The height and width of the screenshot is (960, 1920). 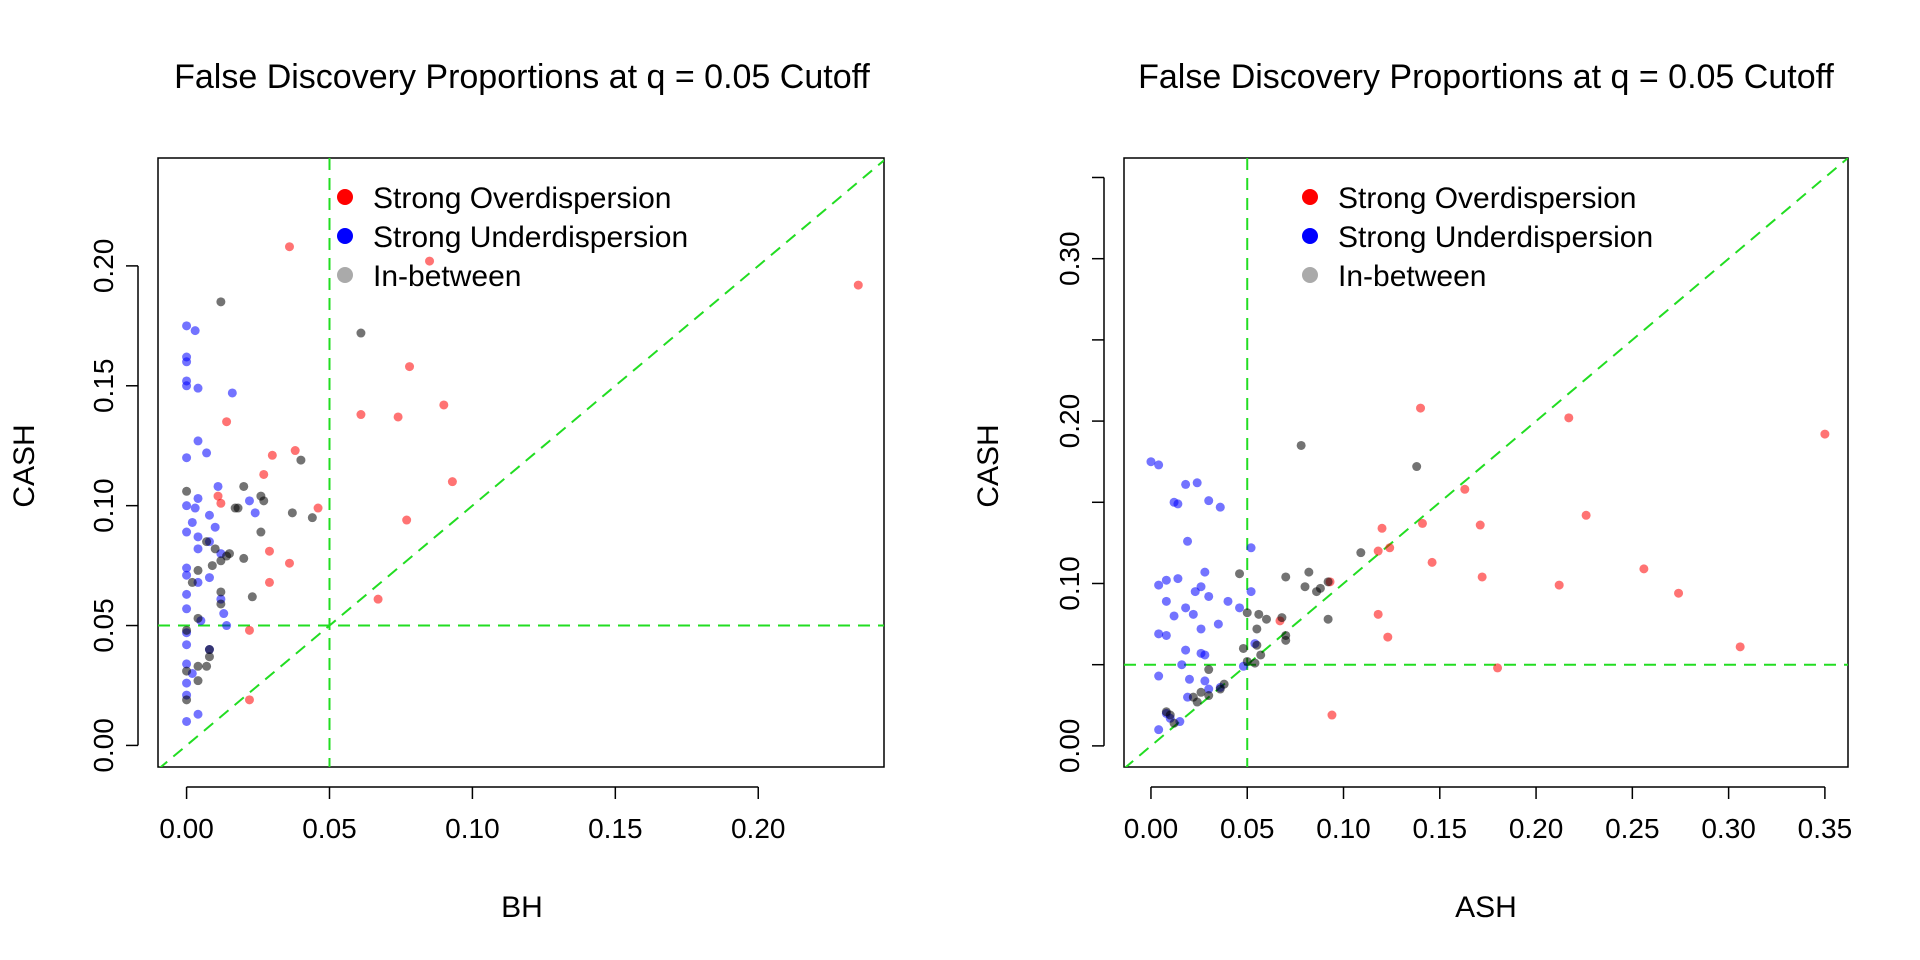 I want to click on left-y-tick-label: 0.20, so click(x=103, y=266).